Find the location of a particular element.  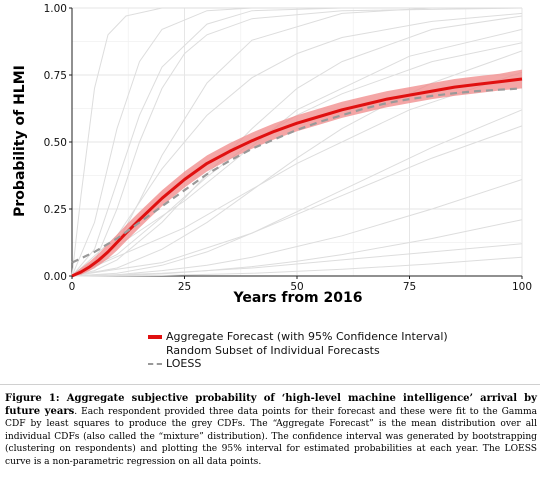

legend-swatch-aggregate is located at coordinates (155, 336).